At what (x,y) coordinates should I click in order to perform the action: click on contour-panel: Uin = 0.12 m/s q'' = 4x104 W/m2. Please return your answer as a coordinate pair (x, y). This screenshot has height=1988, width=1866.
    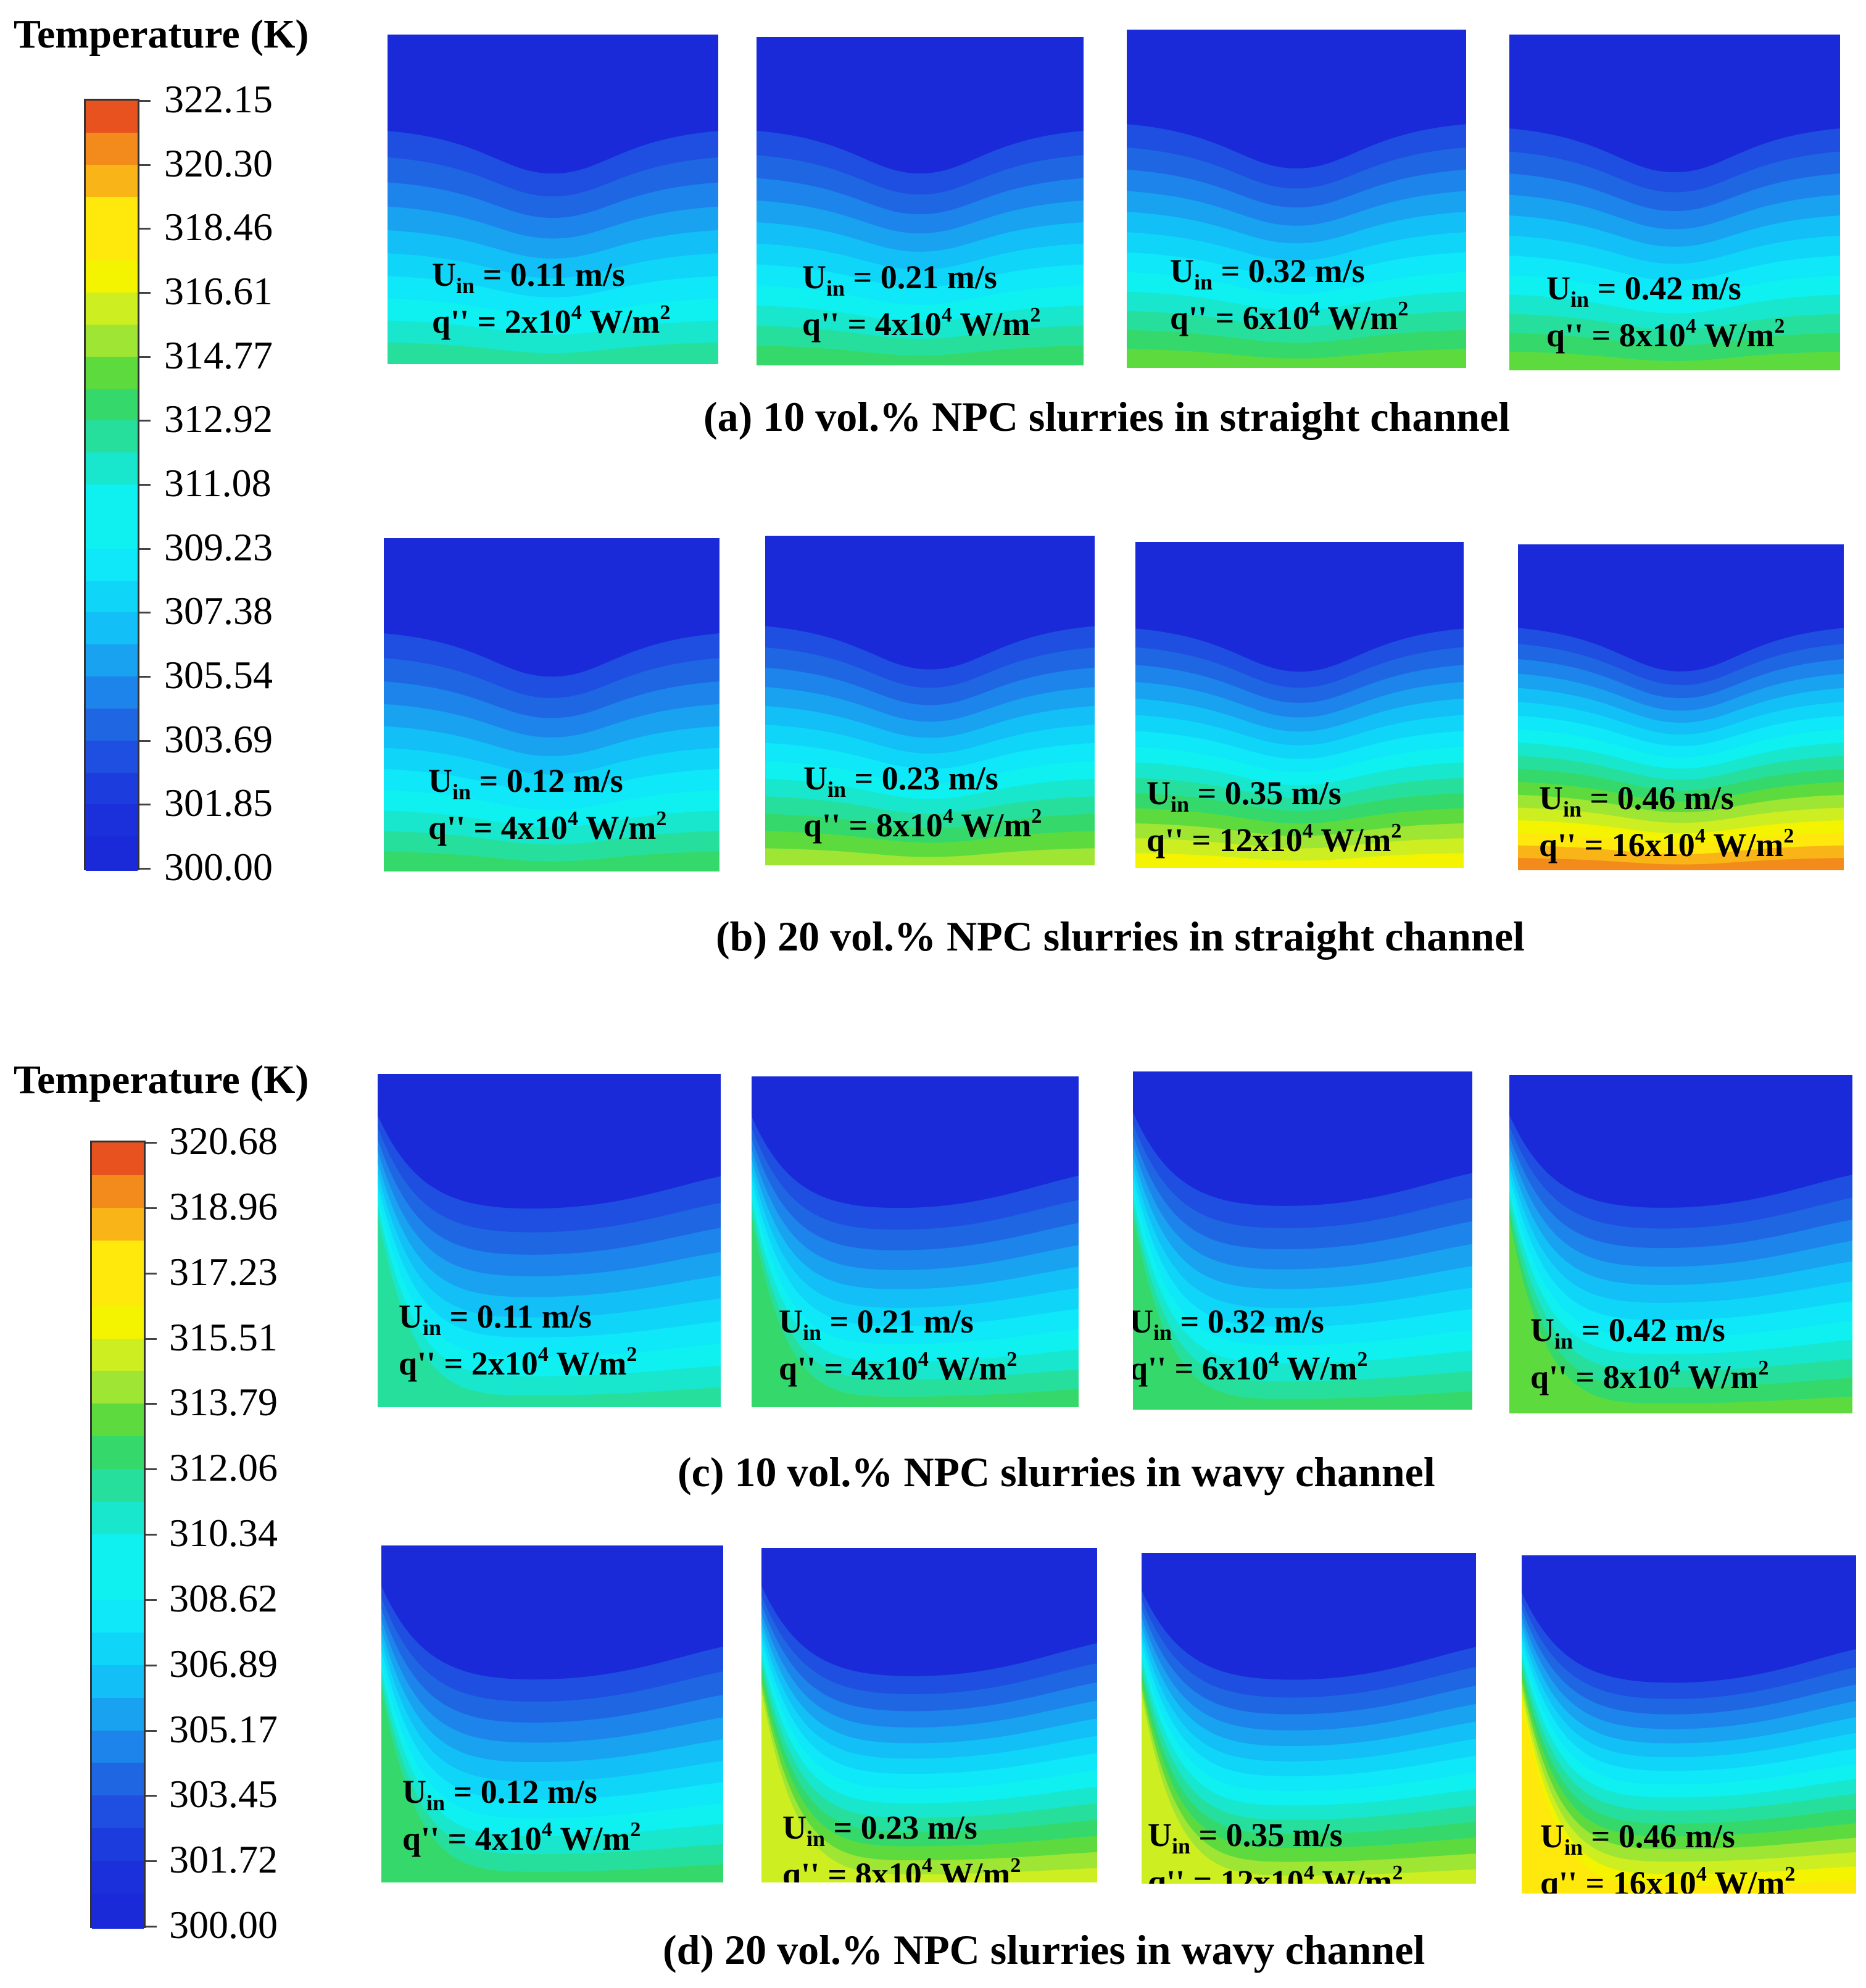
    Looking at the image, I should click on (552, 1713).